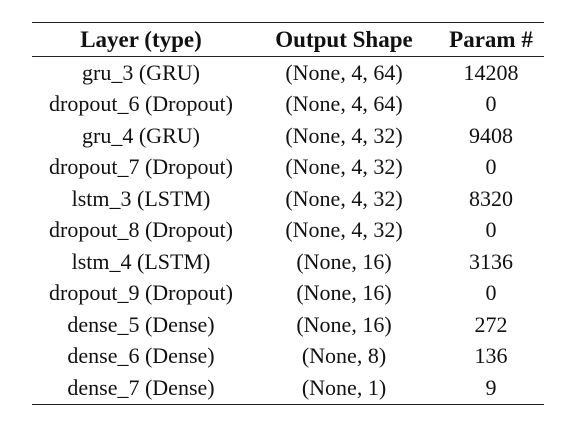  Describe the element at coordinates (141, 167) in the screenshot. I see `cell-layer: dropout_7 (Dropout)` at that location.